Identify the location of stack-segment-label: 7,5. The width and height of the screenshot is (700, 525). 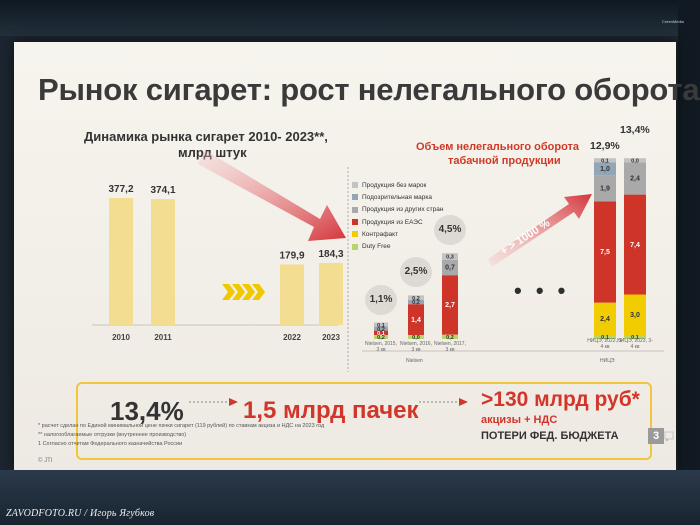
(605, 252).